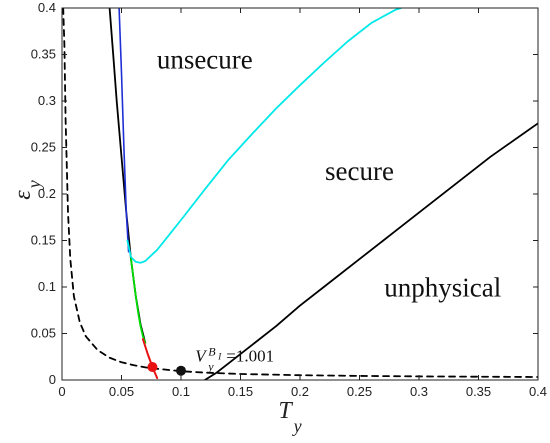 The width and height of the screenshot is (550, 443). What do you see at coordinates (61, 391) in the screenshot?
I see `x-tick-label: 0` at bounding box center [61, 391].